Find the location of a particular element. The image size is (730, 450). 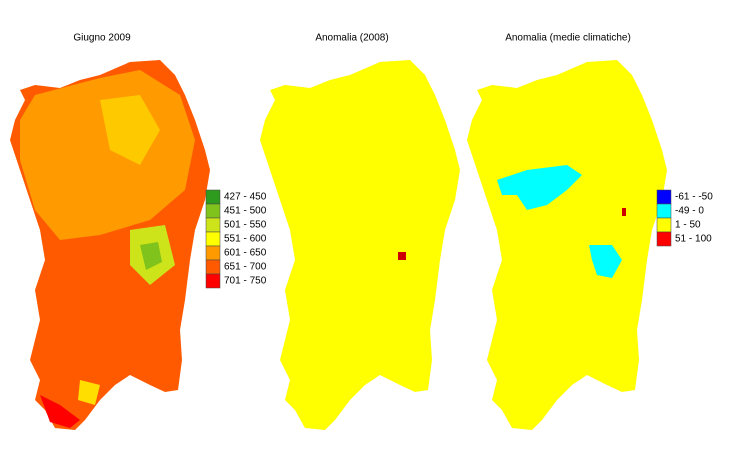

legend-label: 651 - 700 is located at coordinates (245, 267).